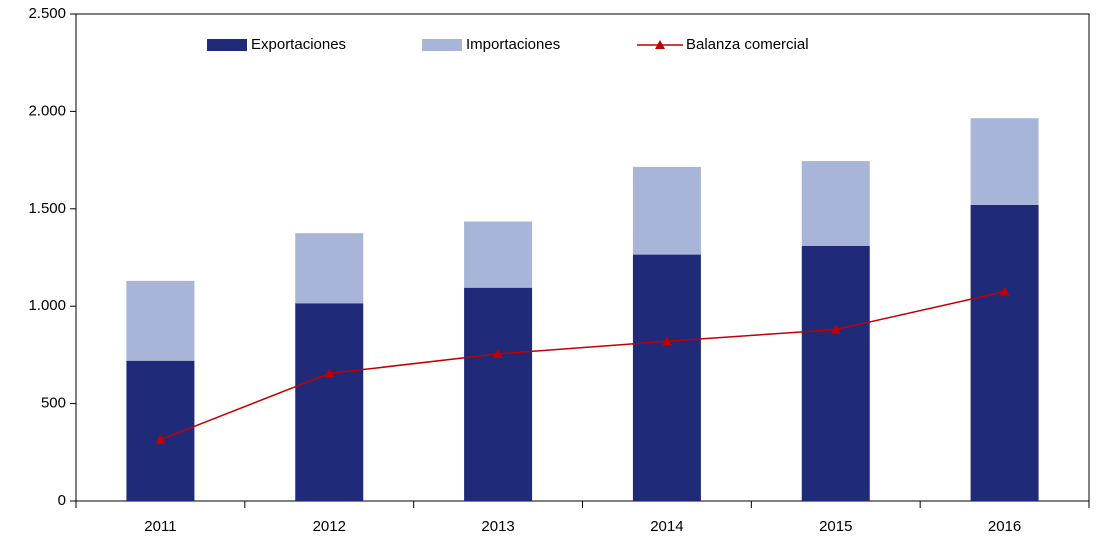  Describe the element at coordinates (47, 110) in the screenshot. I see `y-tick-label: 2.000` at that location.